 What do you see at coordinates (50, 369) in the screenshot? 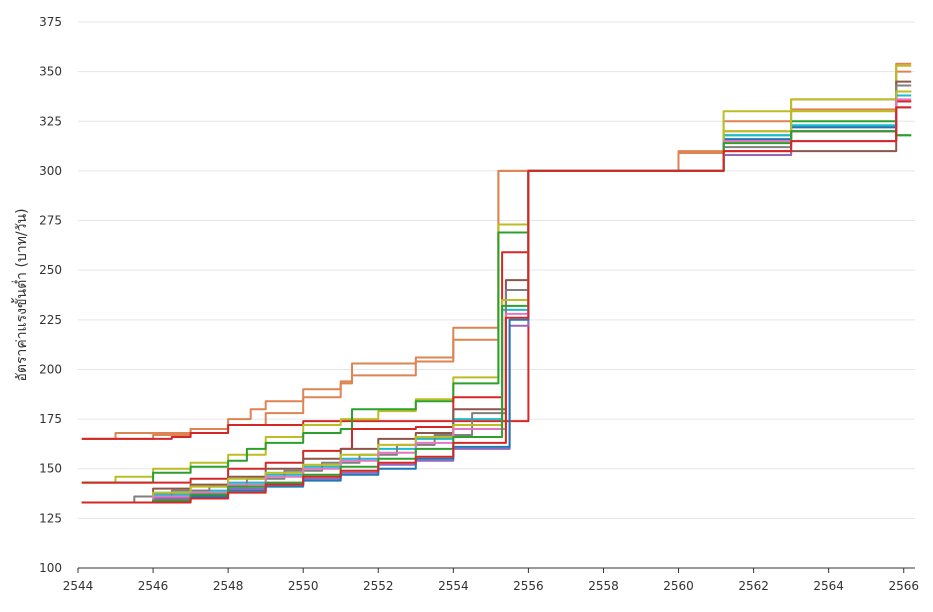
I see `y-tick-label: 200` at bounding box center [50, 369].